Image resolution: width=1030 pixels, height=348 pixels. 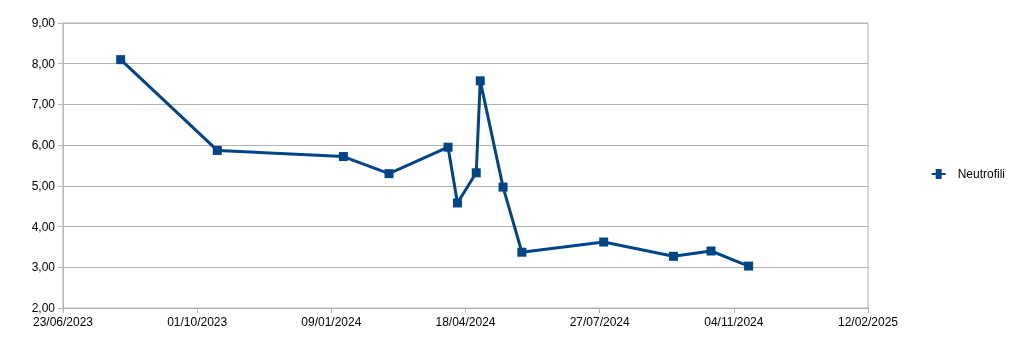 I want to click on x-tick-label: 09/01/2024, so click(x=331, y=322).